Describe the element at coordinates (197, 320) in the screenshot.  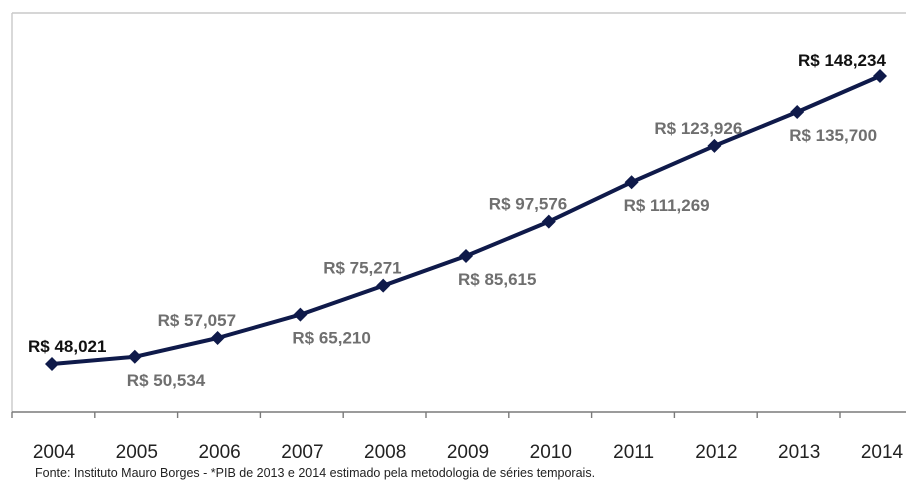
I see `data-label: R$ 57,057` at that location.